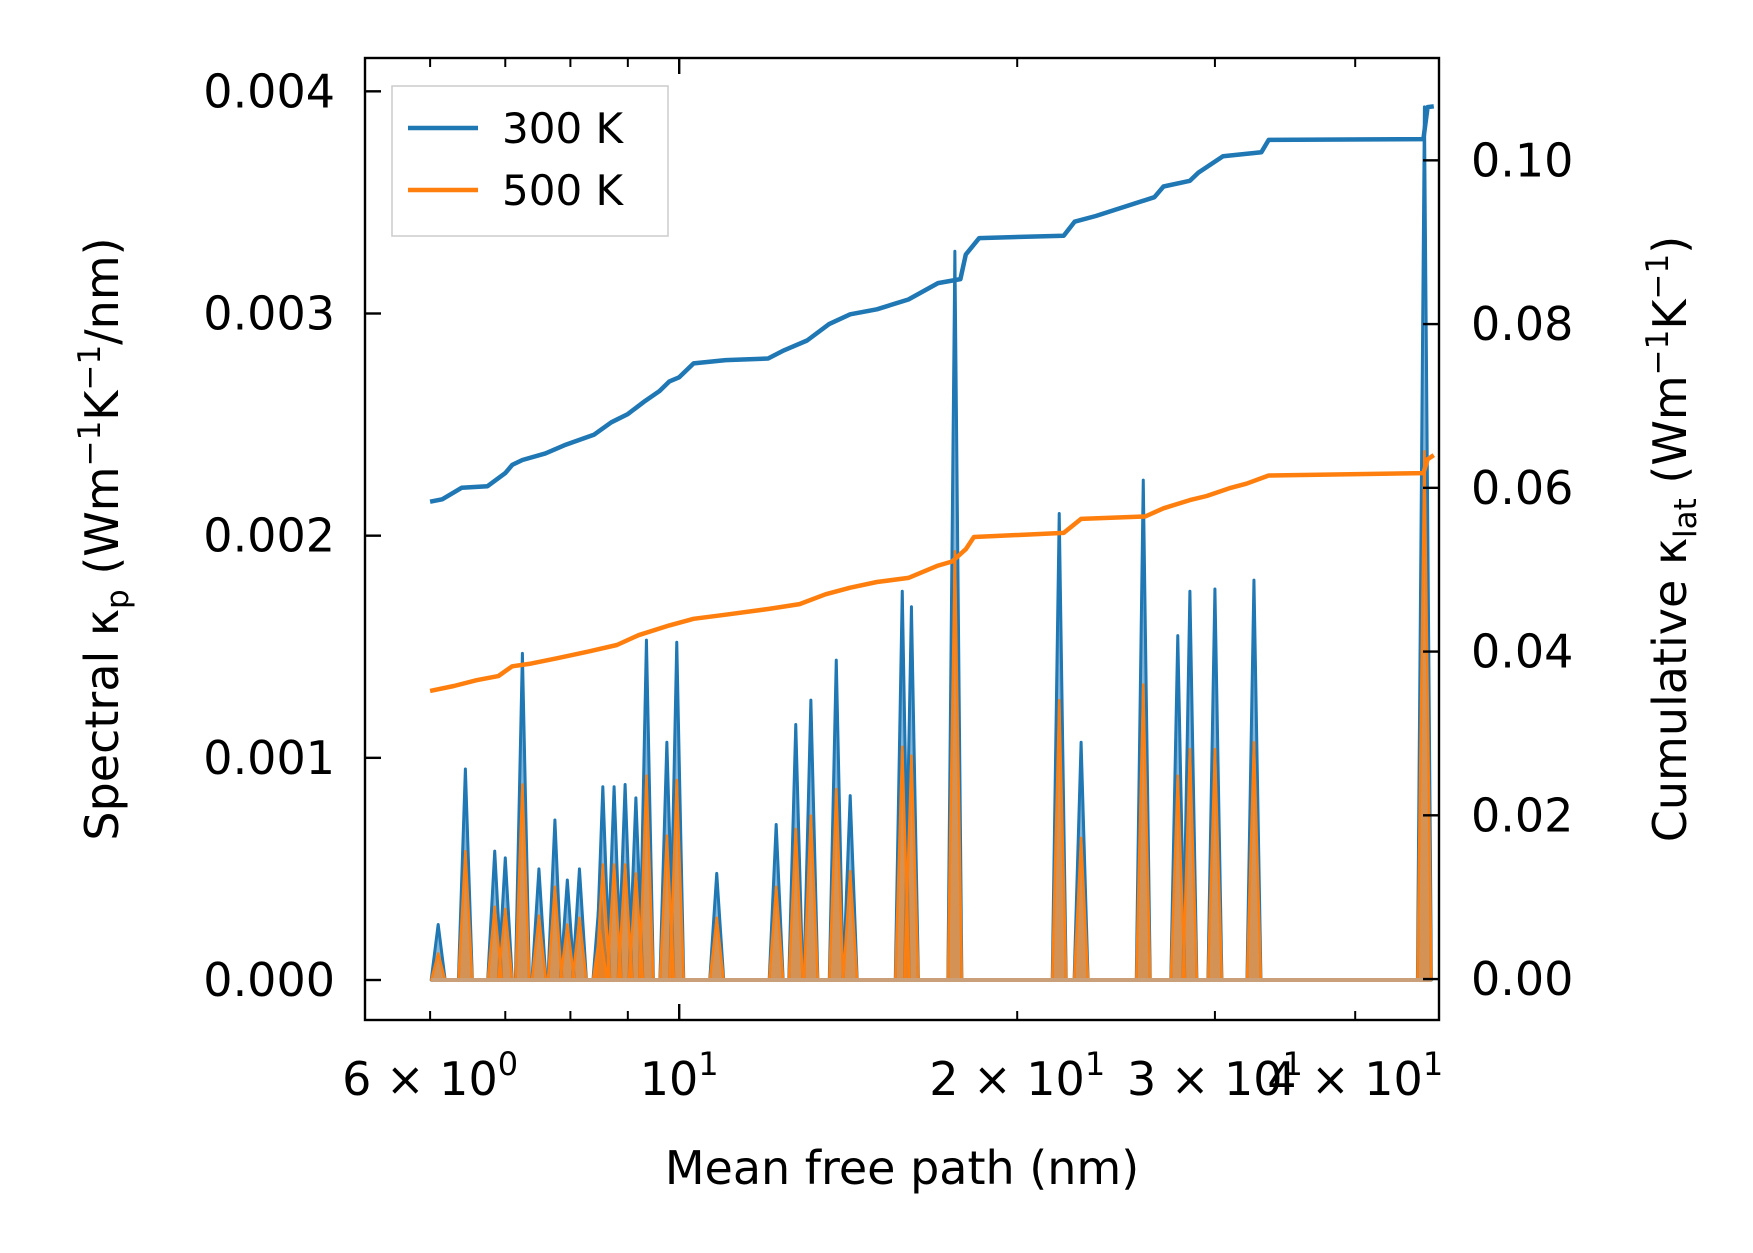  Describe the element at coordinates (430, 1075) in the screenshot. I see `x-tick-label: 6 × 100` at that location.